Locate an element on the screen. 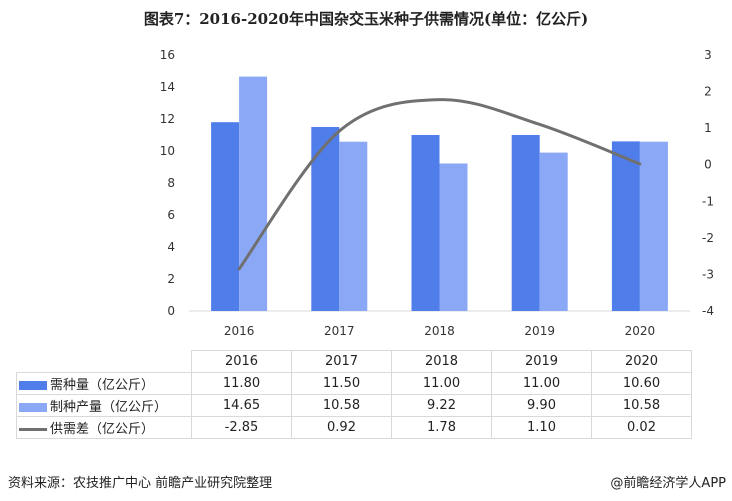 This screenshot has width=732, height=501. table-row: 供需差（亿公斤） -2.85 0.92 1.78 1.10 0.02 is located at coordinates (354, 427).